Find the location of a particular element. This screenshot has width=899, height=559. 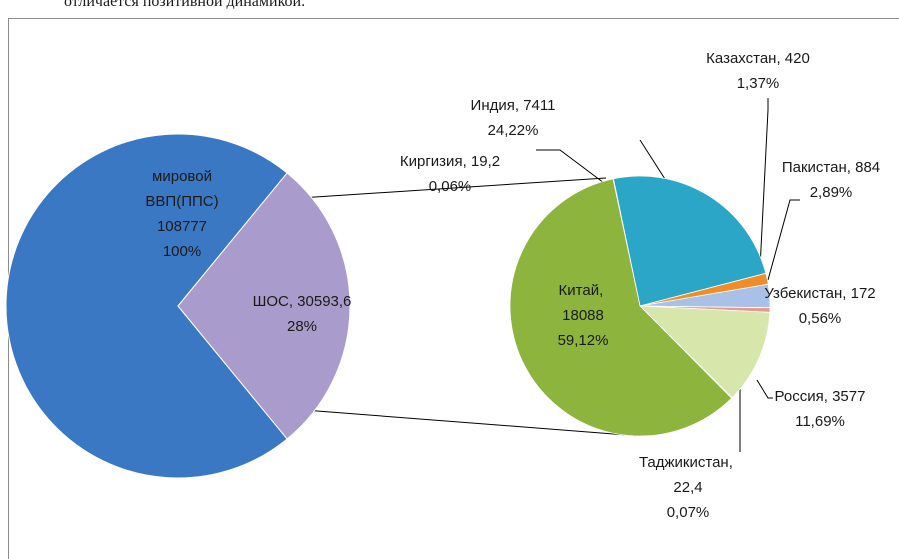

label-part: 108777 is located at coordinates (182, 226).